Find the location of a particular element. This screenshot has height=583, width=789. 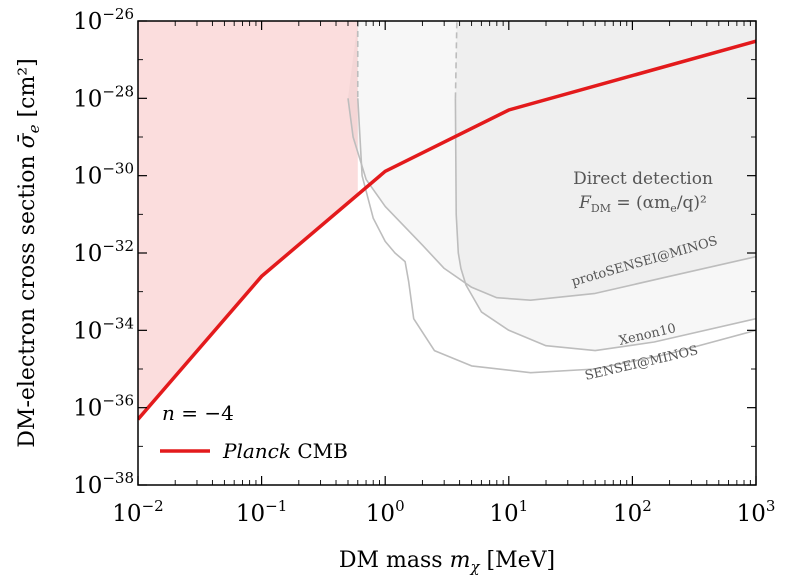

y-tick-label: 10−26 is located at coordinates (103, 20).